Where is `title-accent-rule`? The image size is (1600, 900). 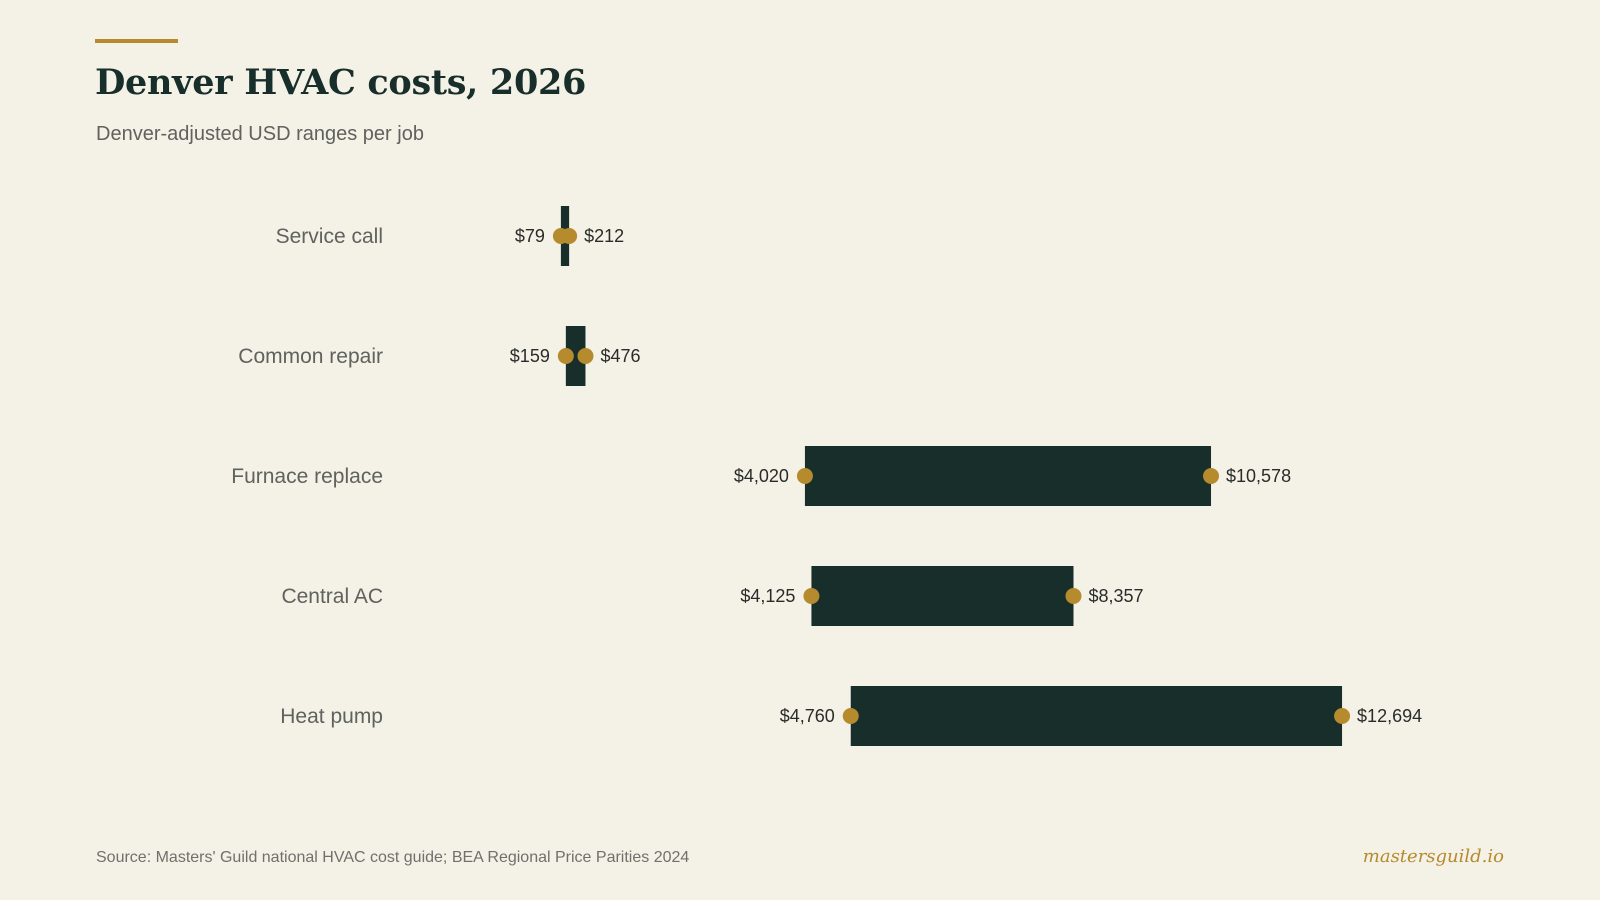 title-accent-rule is located at coordinates (136, 41).